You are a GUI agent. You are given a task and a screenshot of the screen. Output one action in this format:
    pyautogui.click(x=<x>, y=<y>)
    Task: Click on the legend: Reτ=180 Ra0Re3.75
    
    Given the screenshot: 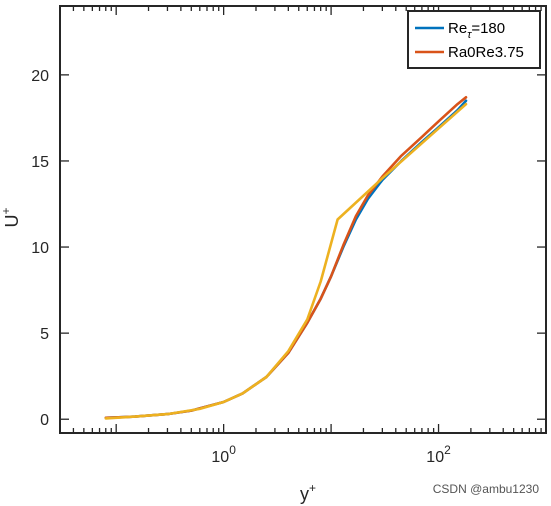 What is the action you would take?
    pyautogui.click(x=474, y=39)
    